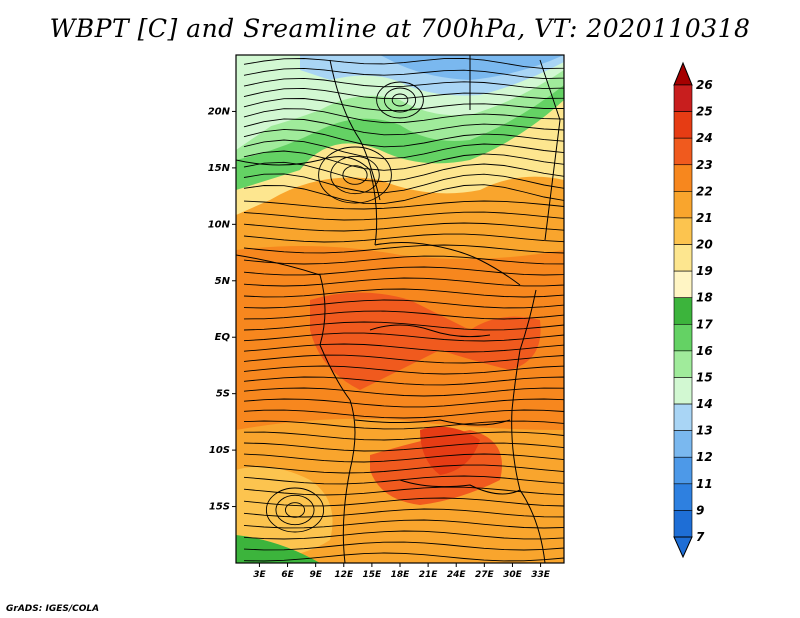 Image resolution: width=800 pixels, height=618 pixels. I want to click on colorbar-label: 7, so click(700, 537).